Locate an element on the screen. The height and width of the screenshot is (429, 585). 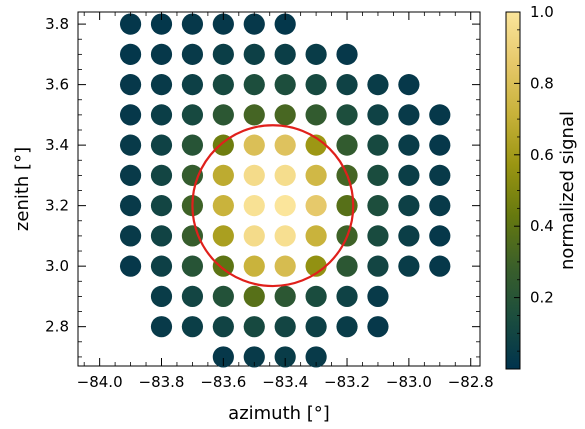
x-tick-label: −82.8 is located at coordinates (471, 382).